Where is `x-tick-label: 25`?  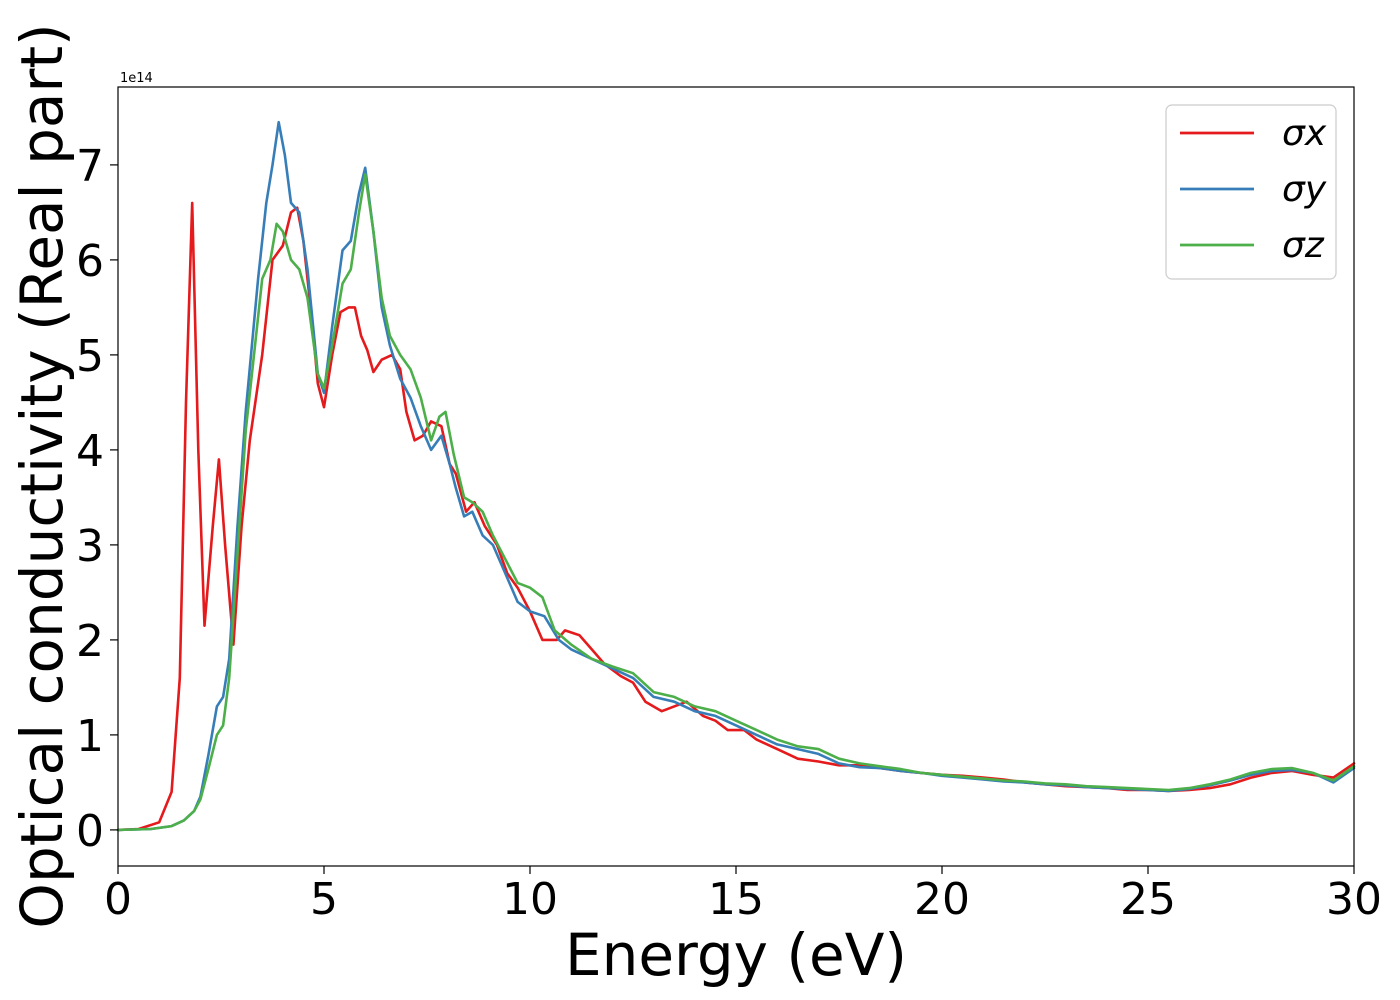 x-tick-label: 25 is located at coordinates (1148, 899).